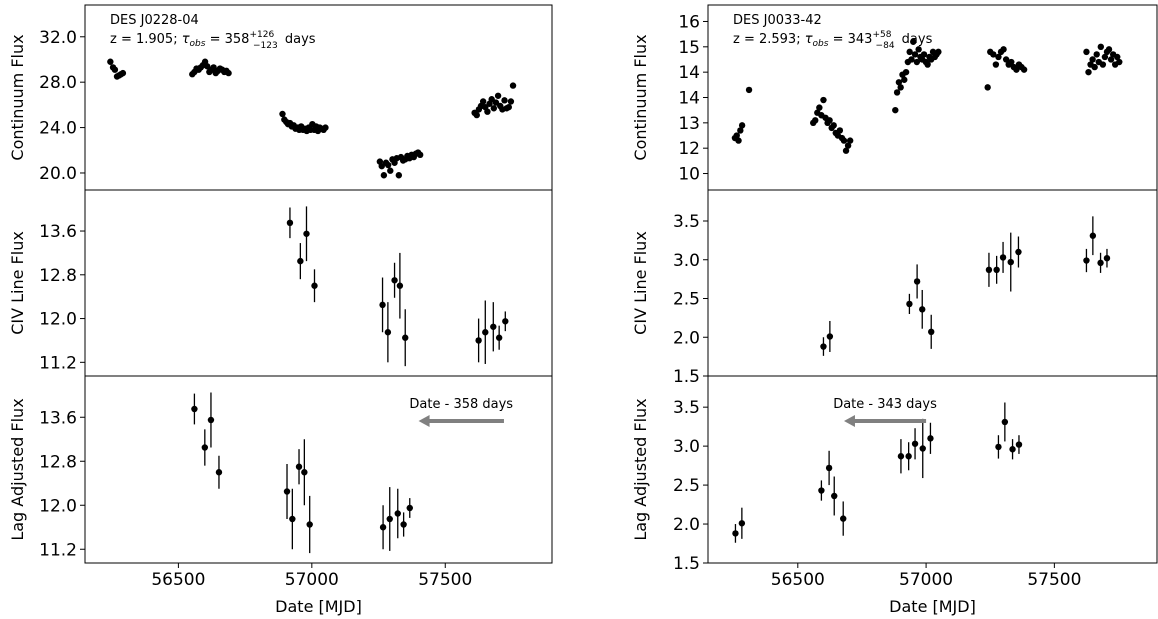 The height and width of the screenshot is (619, 1158). I want to click on y-tick-label: 13.6, so click(58, 232).